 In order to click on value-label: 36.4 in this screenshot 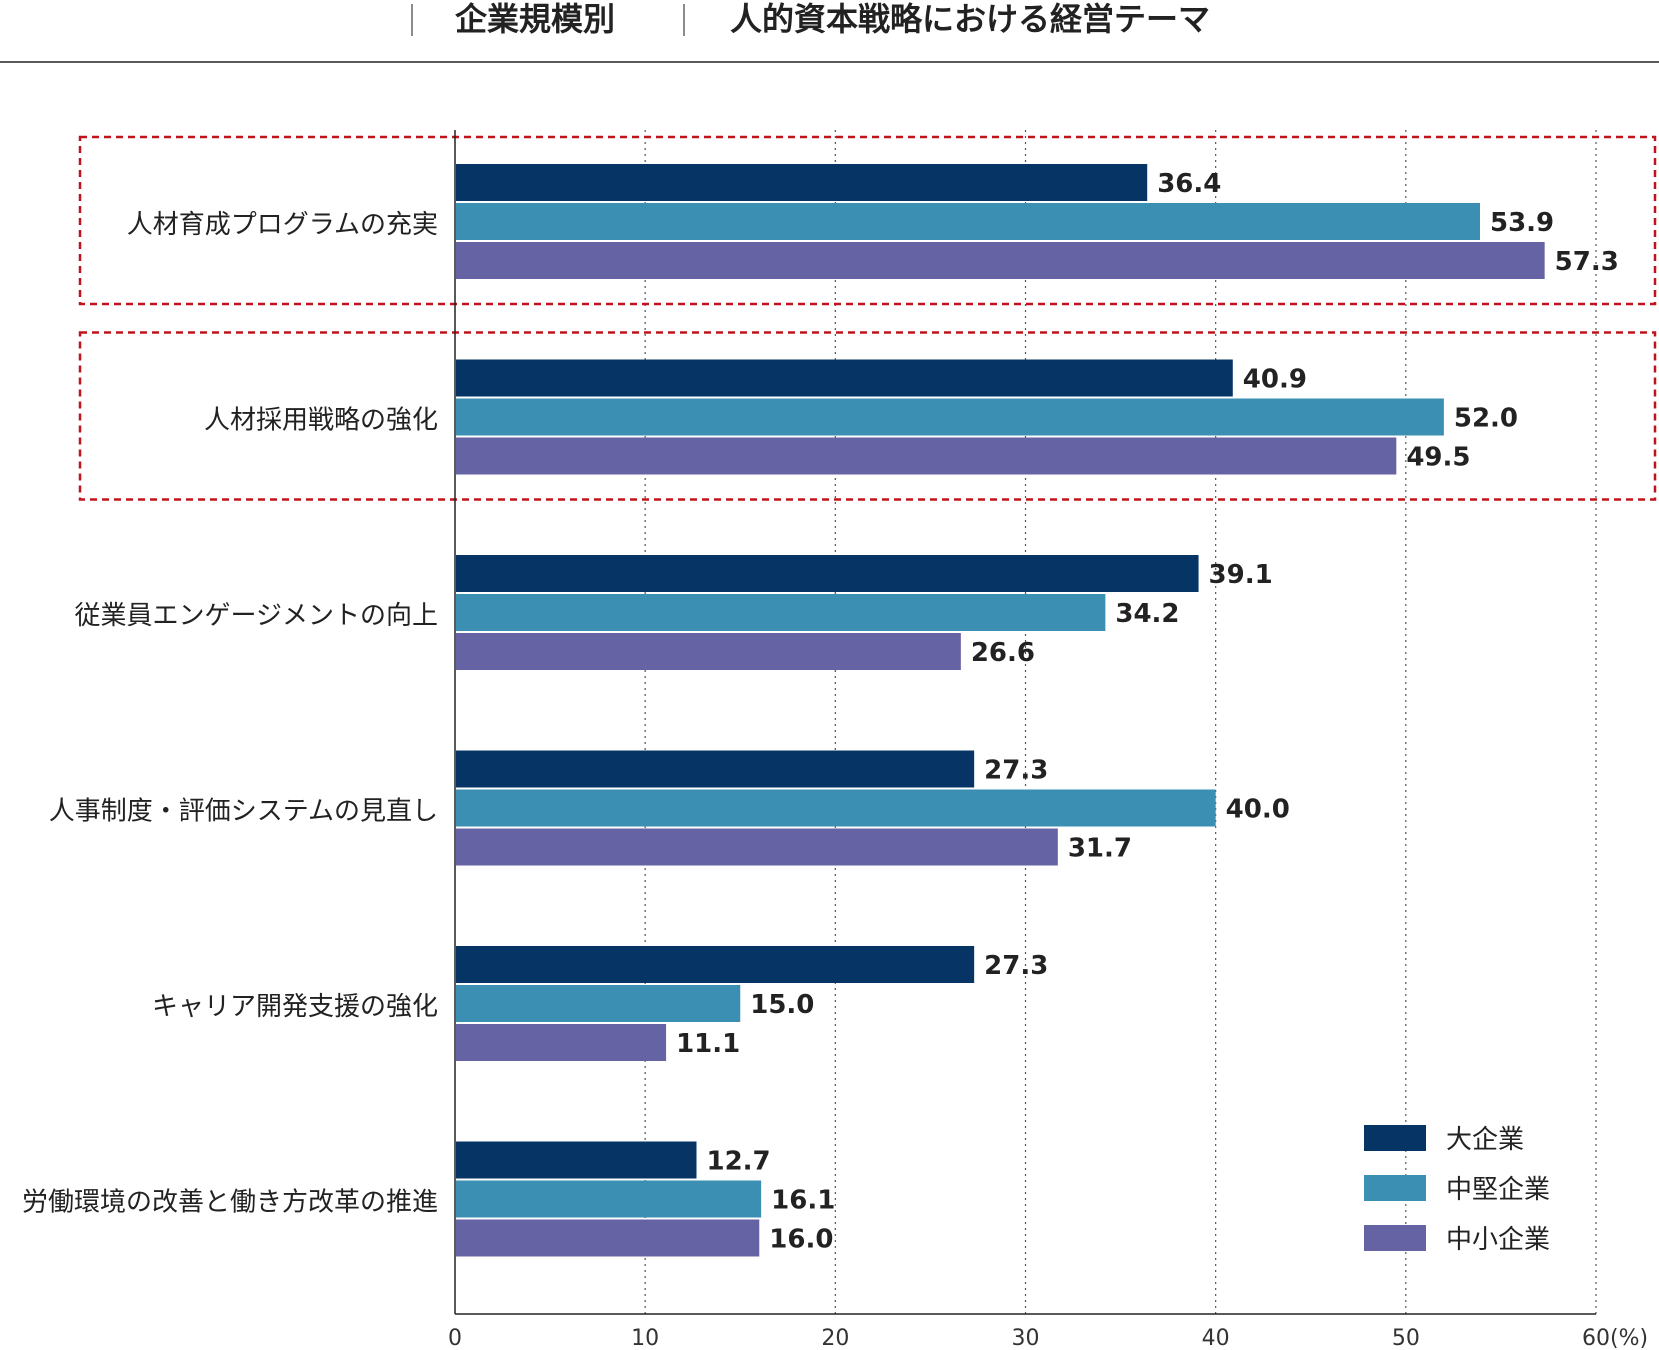, I will do `click(1189, 184)`.